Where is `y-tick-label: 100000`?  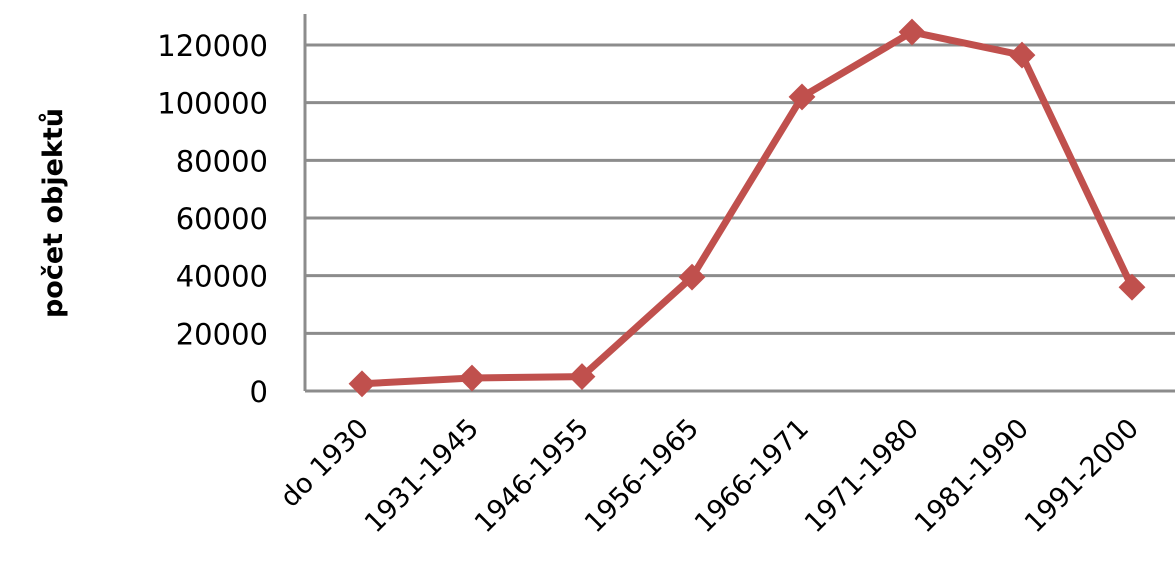
y-tick-label: 100000 is located at coordinates (212, 104).